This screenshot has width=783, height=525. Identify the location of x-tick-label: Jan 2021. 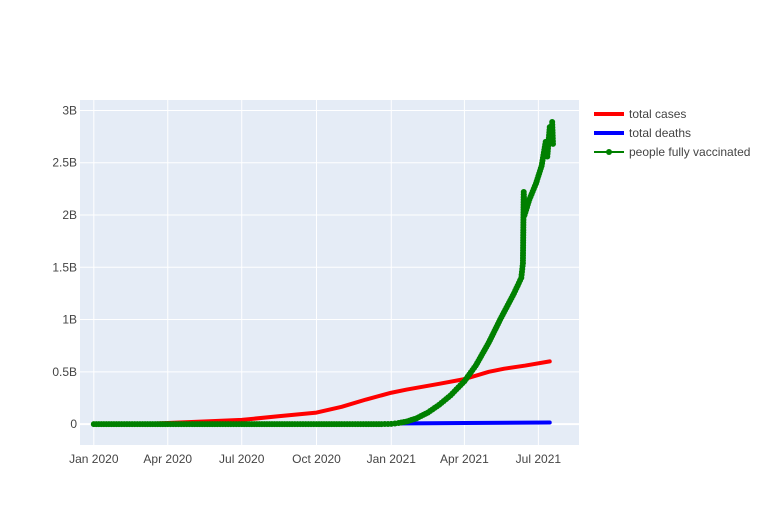
(392, 459).